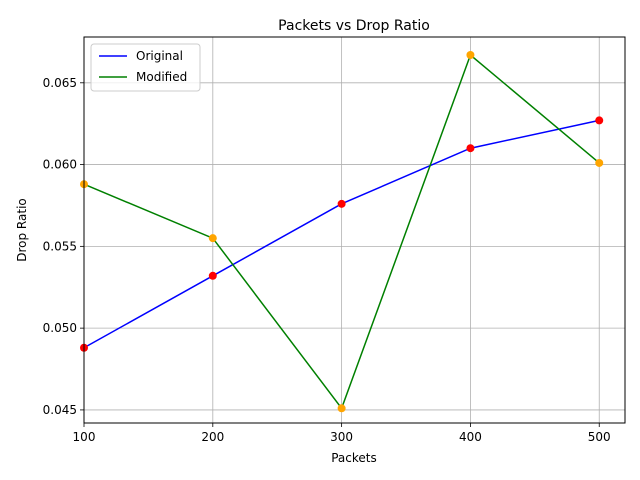 This screenshot has height=480, width=640. I want to click on y-tick-label: 0.050, so click(60, 328).